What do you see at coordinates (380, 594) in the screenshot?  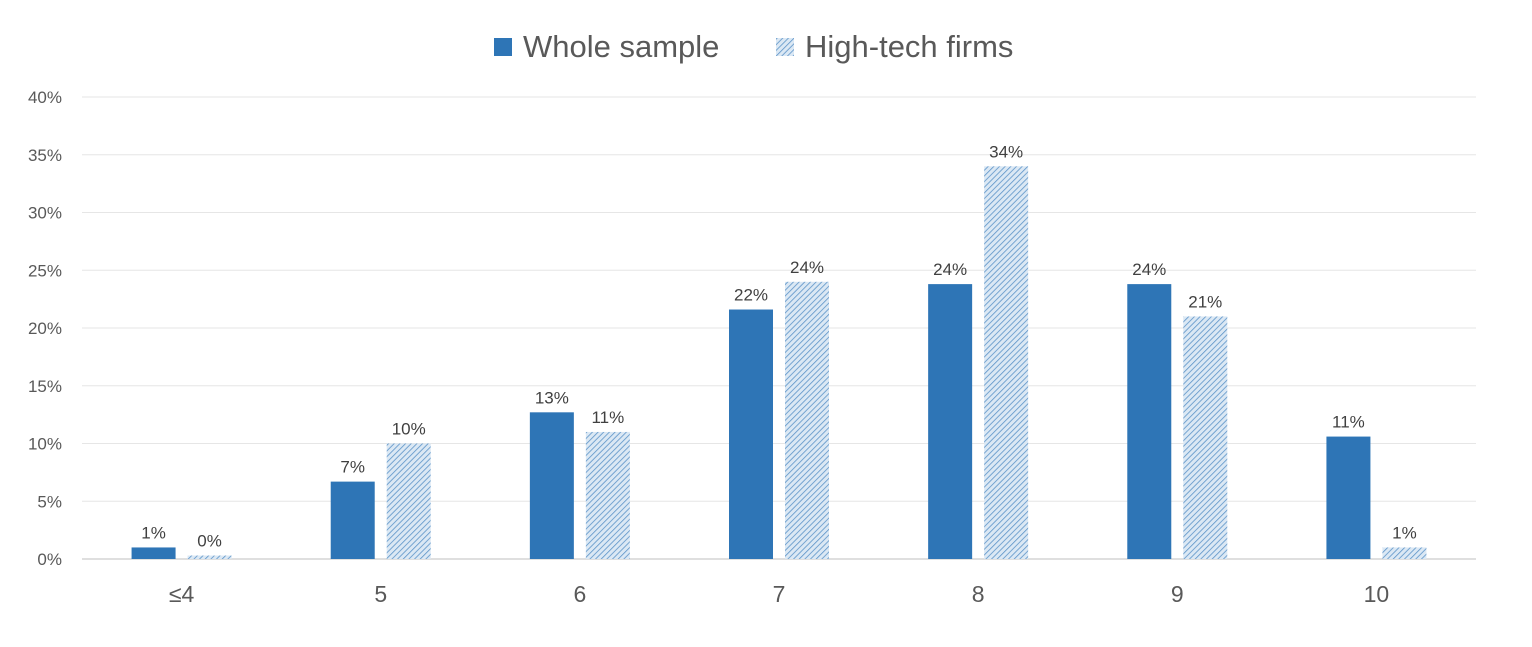 I see `x-tick-label: 5` at bounding box center [380, 594].